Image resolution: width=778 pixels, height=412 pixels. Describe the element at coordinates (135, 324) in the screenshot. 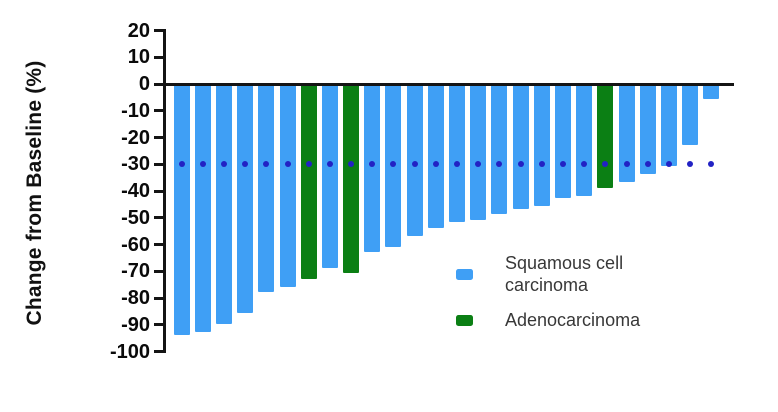

I see `y-tick-label: -90` at that location.